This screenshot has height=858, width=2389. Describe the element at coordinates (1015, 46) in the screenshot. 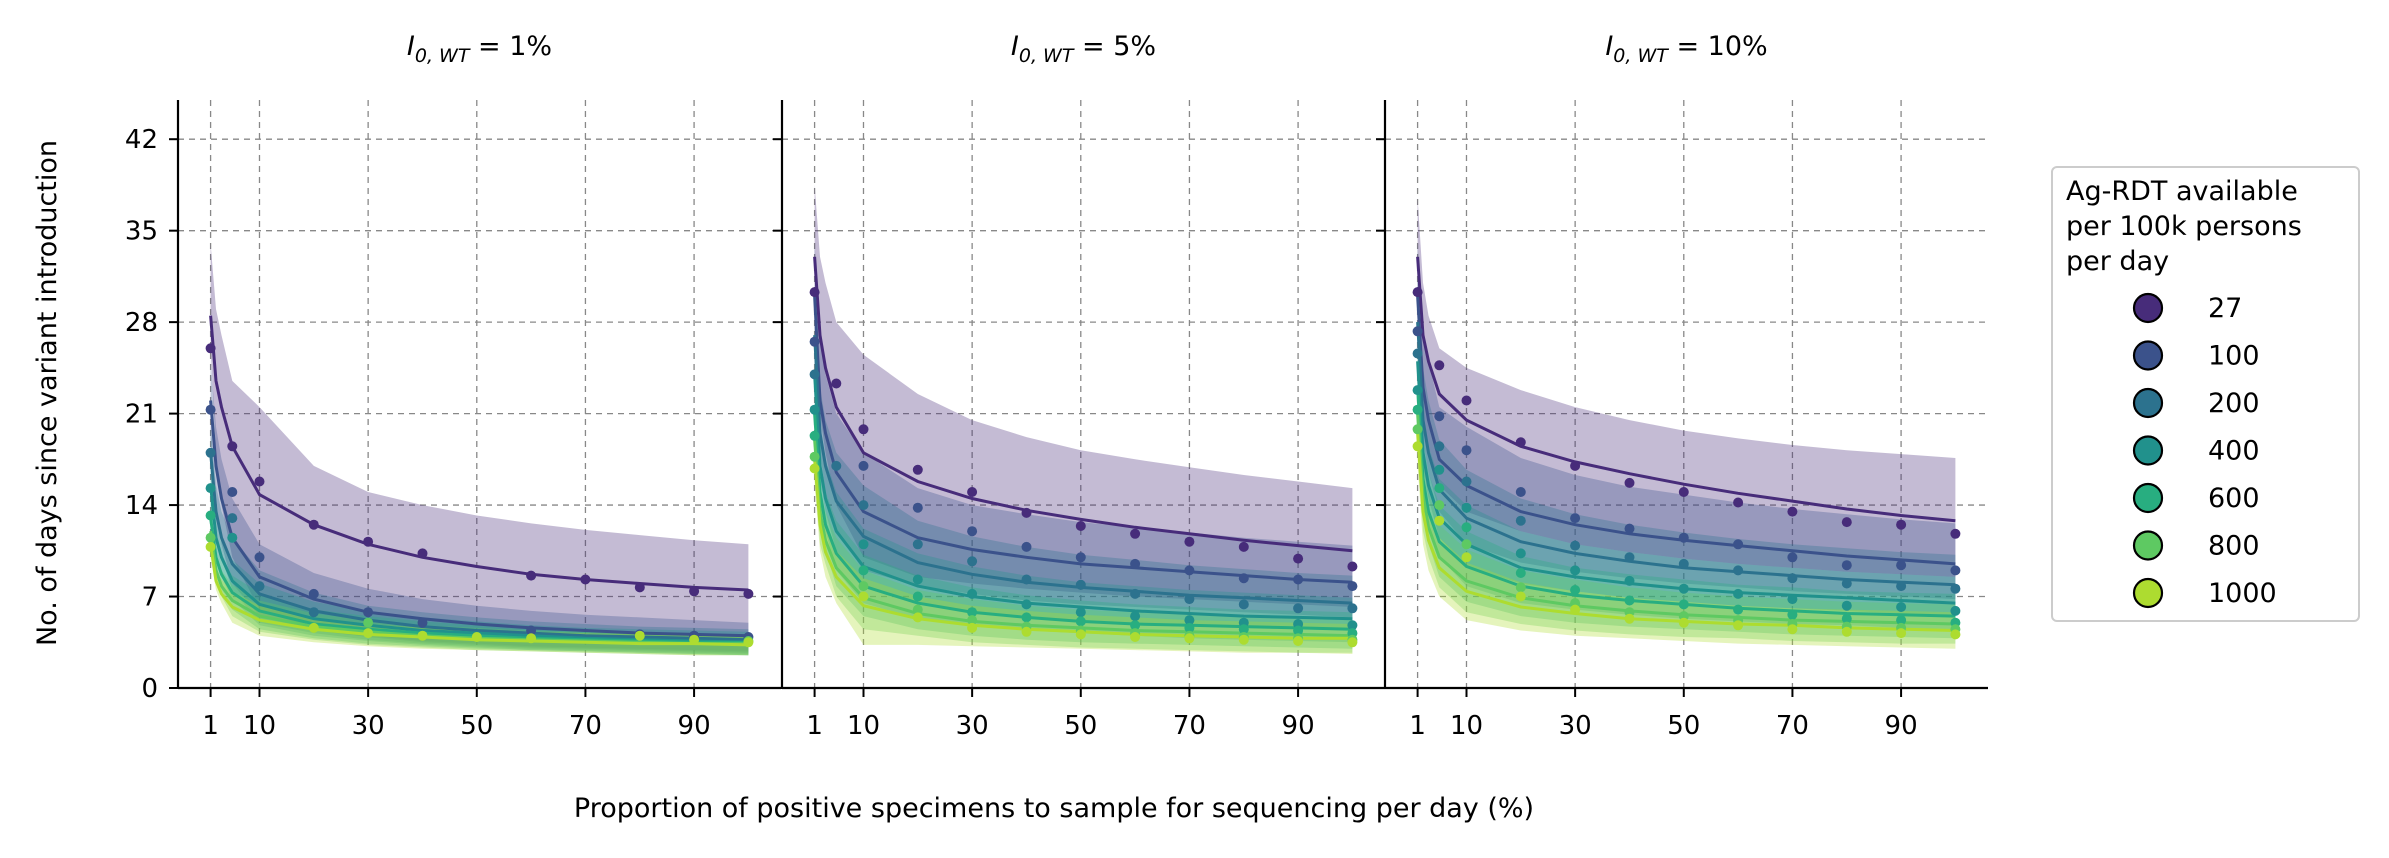

I see `panel-title-symbol: I` at that location.